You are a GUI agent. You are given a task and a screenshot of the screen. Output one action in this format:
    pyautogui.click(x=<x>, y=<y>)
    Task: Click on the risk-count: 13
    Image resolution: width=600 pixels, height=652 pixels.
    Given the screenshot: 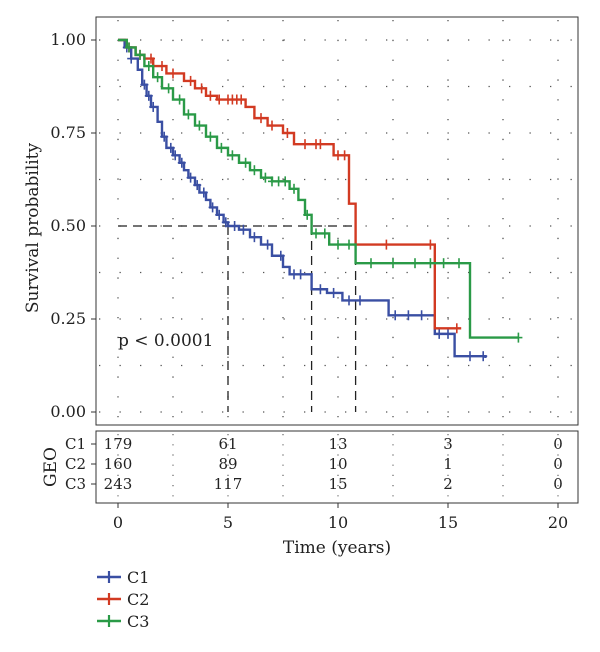 What is the action you would take?
    pyautogui.click(x=337, y=444)
    